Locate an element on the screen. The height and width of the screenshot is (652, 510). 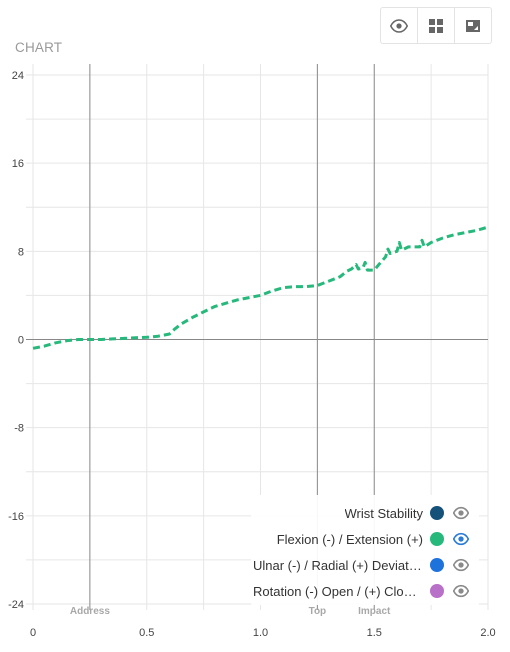
expand-icon is located at coordinates (473, 25).